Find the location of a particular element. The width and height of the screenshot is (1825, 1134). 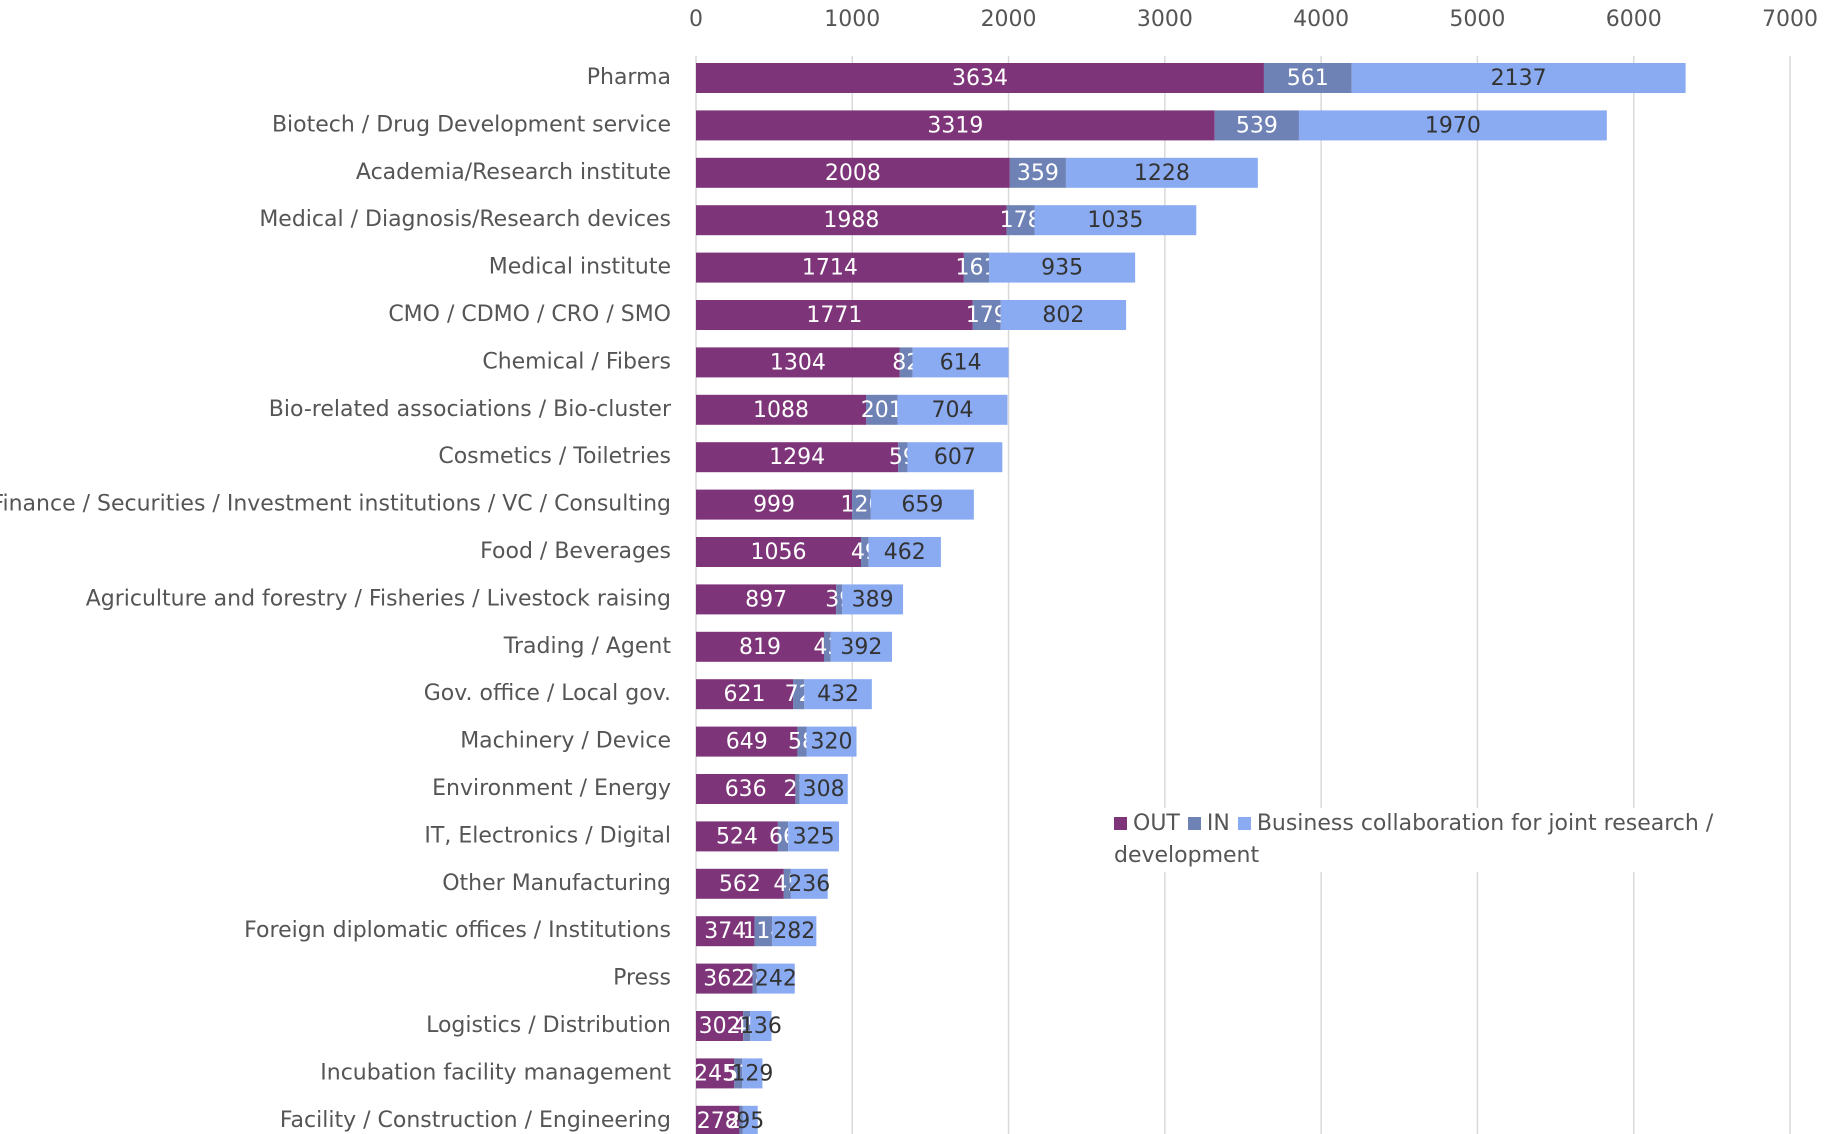

data-label: 1056 is located at coordinates (779, 552).